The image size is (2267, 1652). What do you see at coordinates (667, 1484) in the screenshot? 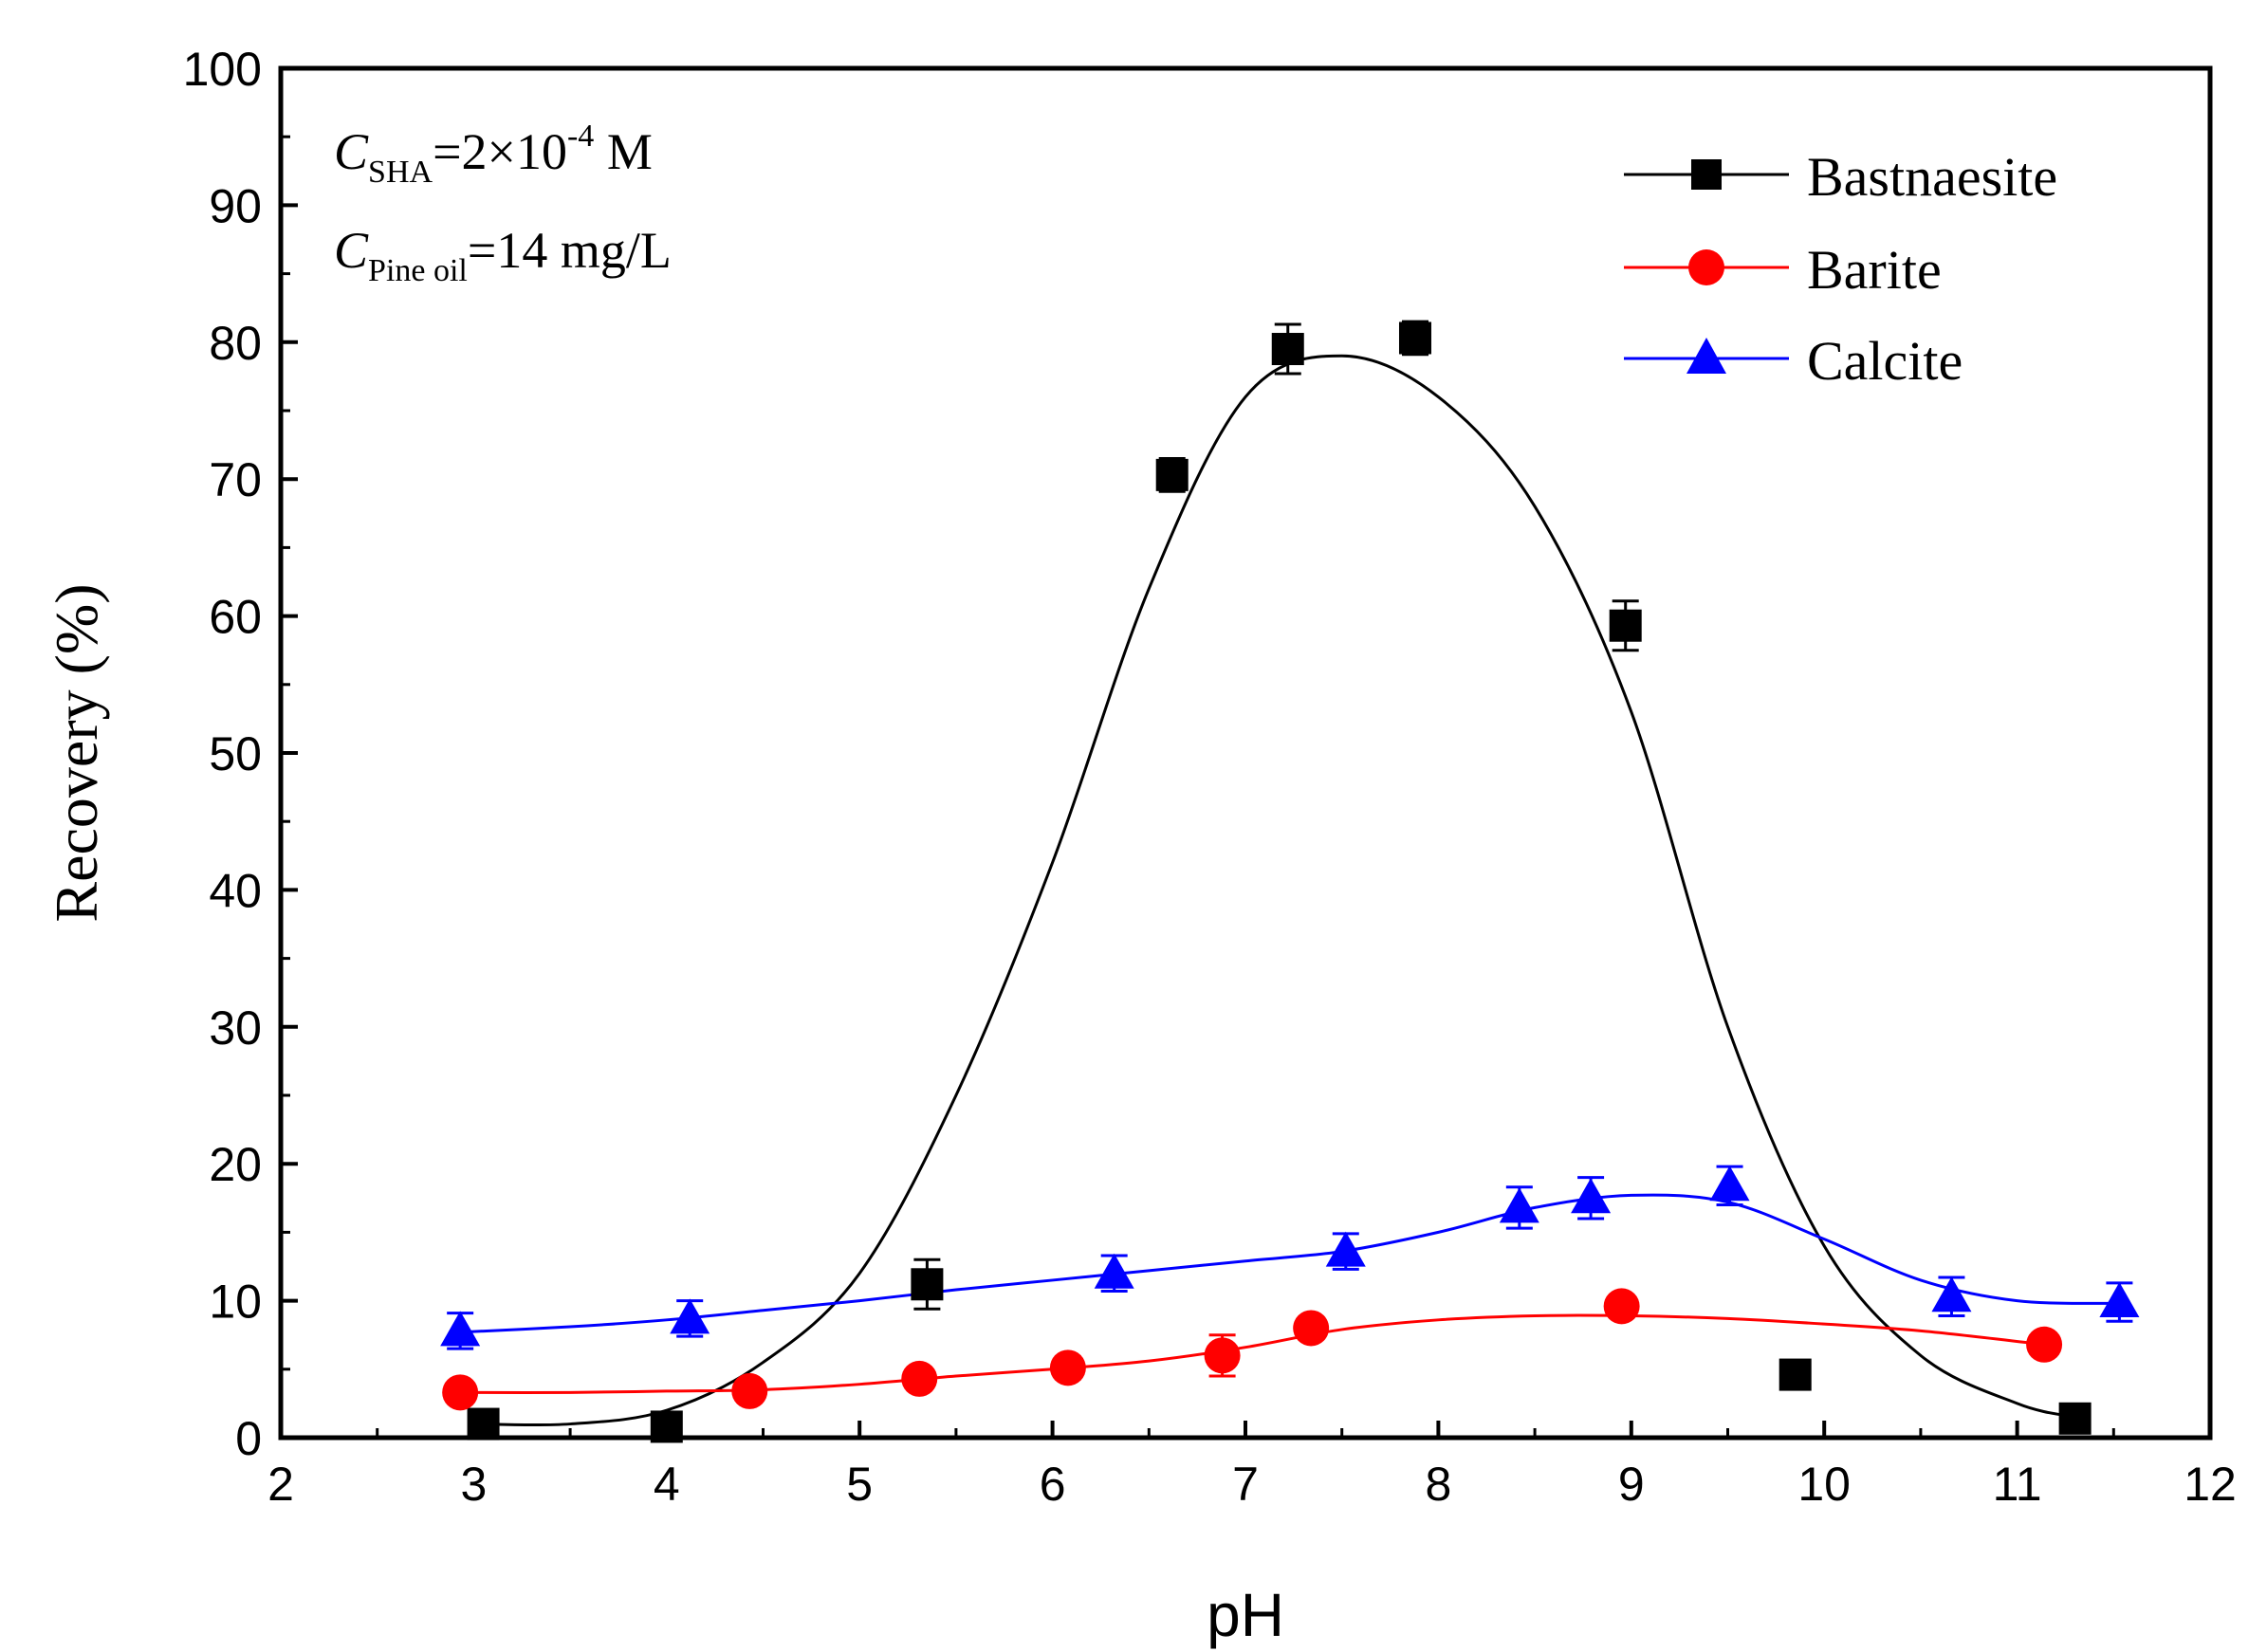
I see `x-tick-label: 4` at bounding box center [667, 1484].